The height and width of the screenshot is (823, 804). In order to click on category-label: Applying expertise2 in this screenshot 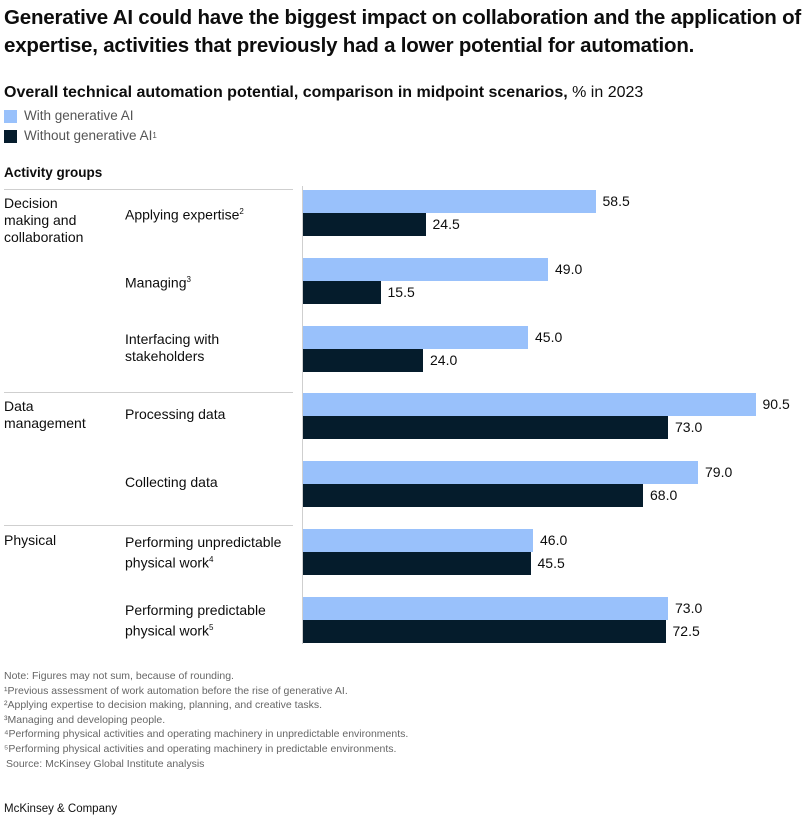, I will do `click(184, 214)`.